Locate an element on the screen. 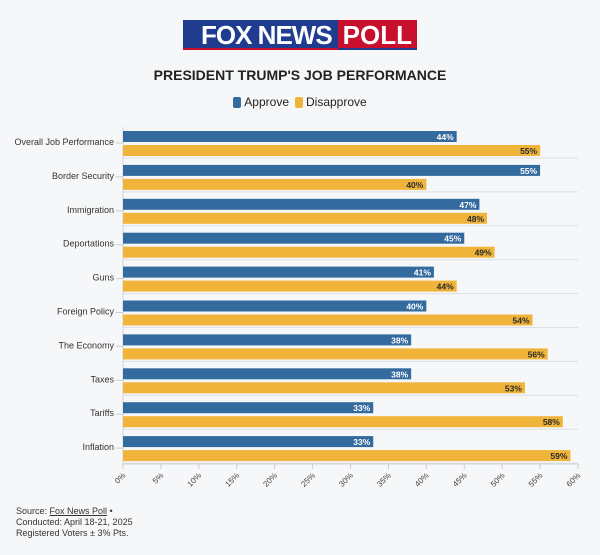 Image resolution: width=600 pixels, height=555 pixels. data-label-disapprove: 54% is located at coordinates (520, 321).